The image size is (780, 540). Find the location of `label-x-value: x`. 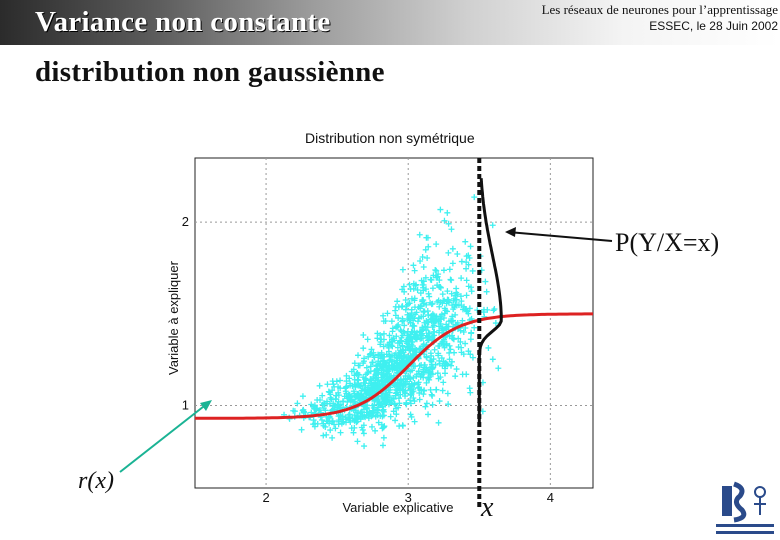

label-x-value: x is located at coordinates (487, 507).